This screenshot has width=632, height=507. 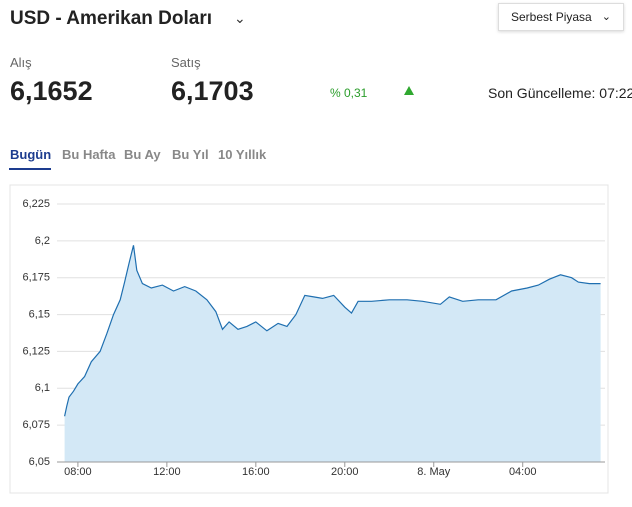 I want to click on x-tick-label: 8. May, so click(x=434, y=472).